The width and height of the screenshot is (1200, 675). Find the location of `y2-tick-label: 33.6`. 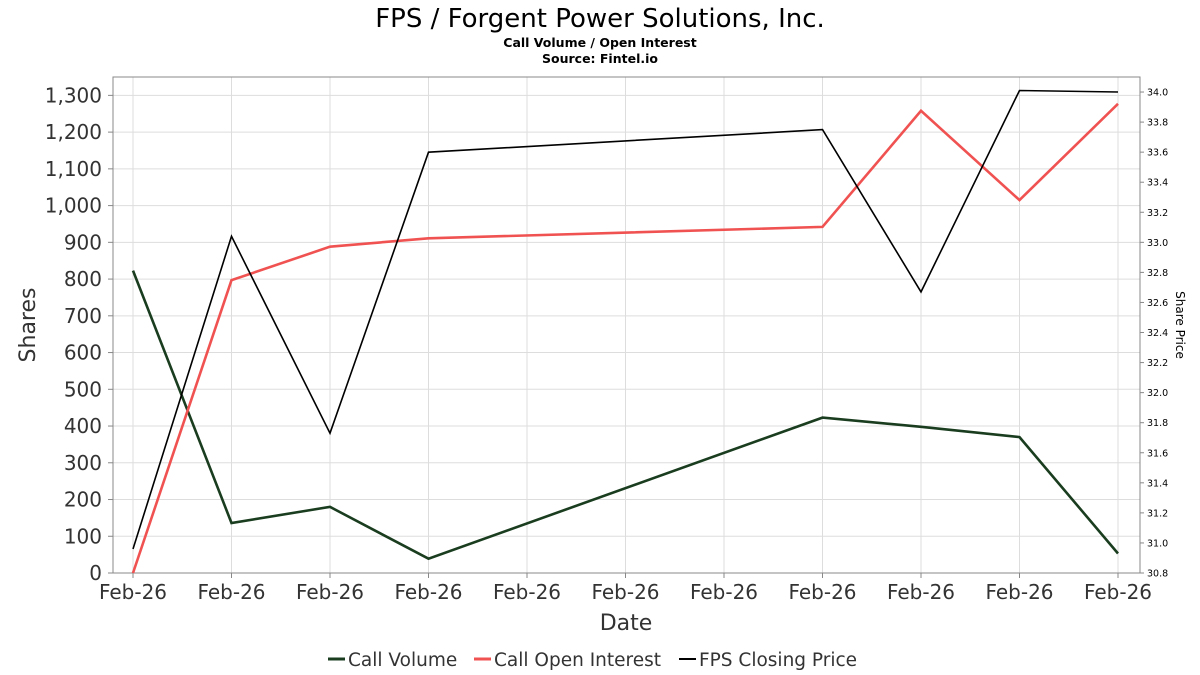

y2-tick-label: 33.6 is located at coordinates (1157, 153).